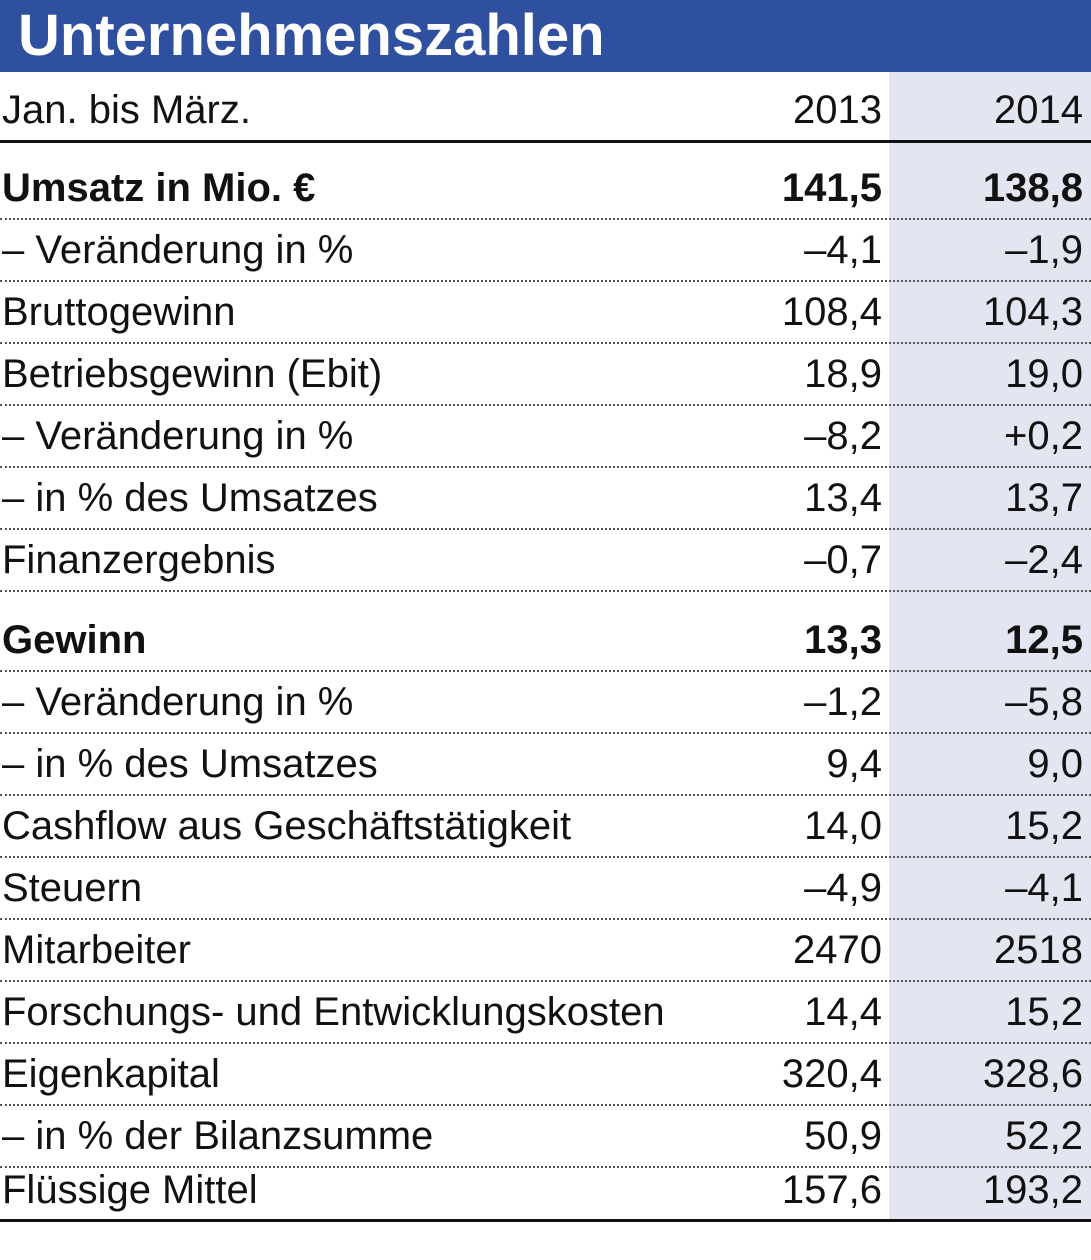  Describe the element at coordinates (545, 951) in the screenshot. I see `table-row: Mitarbeiter 2470 2518` at that location.